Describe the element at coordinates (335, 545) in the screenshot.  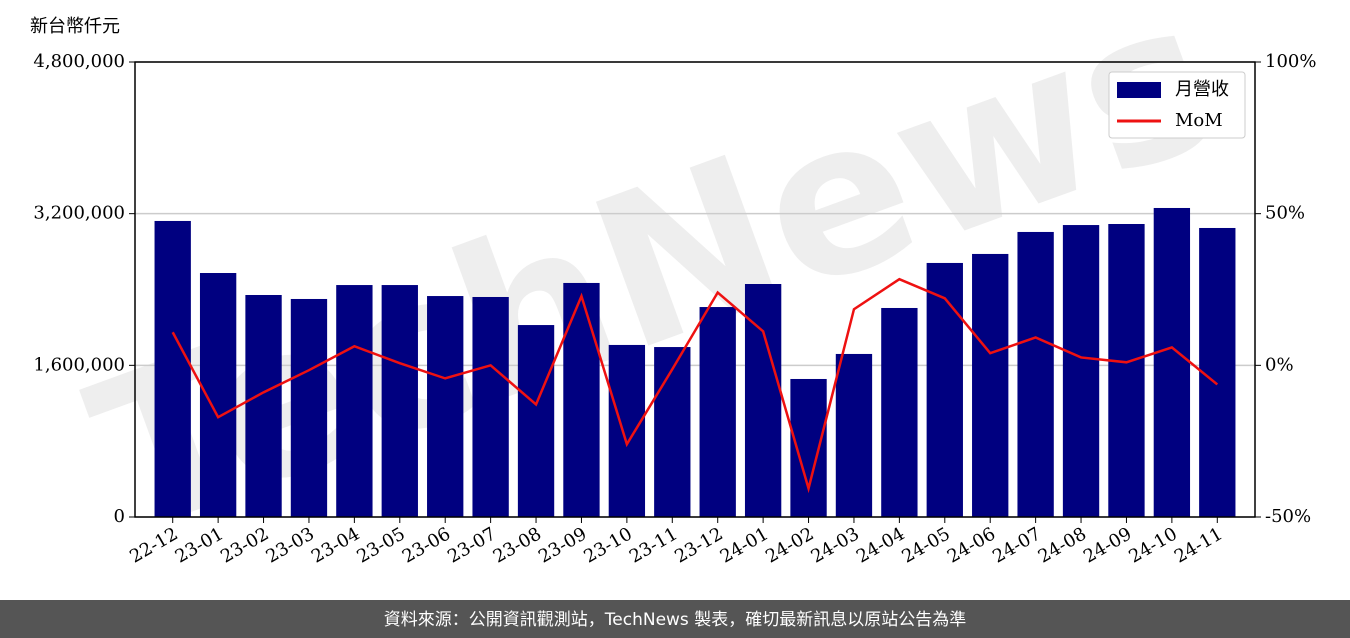
I see `x-tick-label: 23-04` at that location.